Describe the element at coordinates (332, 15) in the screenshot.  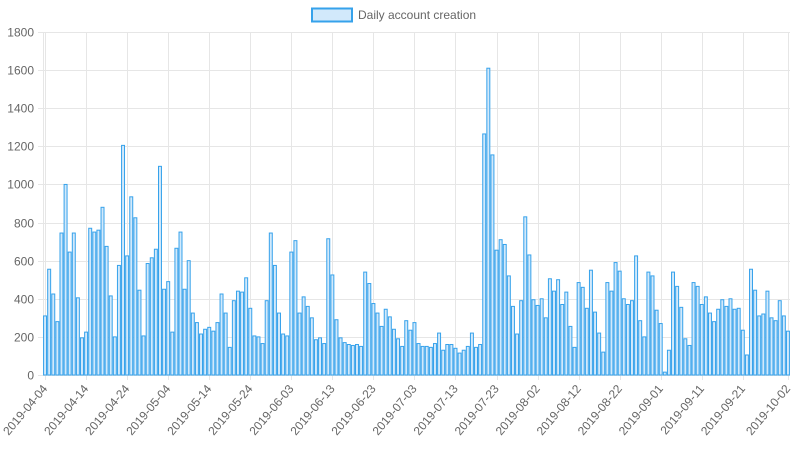
I see `legend-swatch` at that location.